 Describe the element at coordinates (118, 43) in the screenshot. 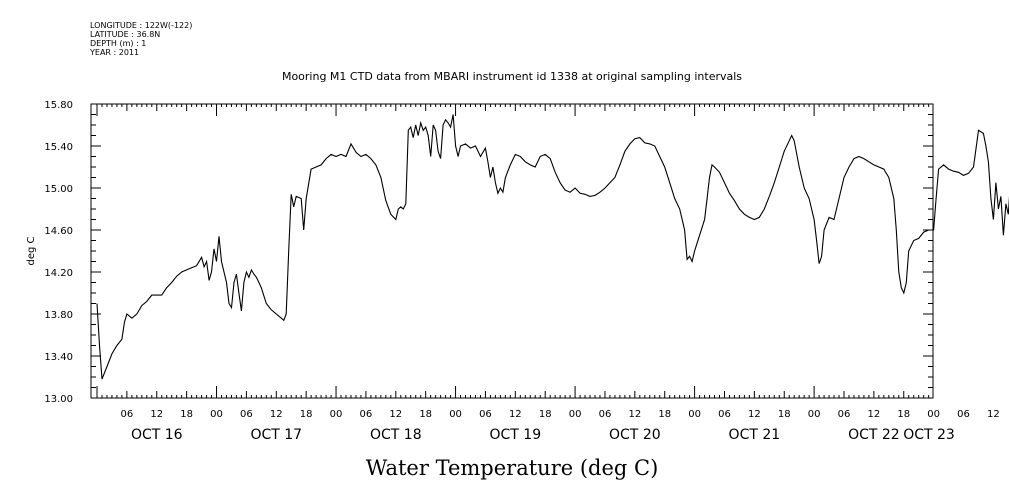

I see `meta-depth: DEPTH (m) : 1` at that location.